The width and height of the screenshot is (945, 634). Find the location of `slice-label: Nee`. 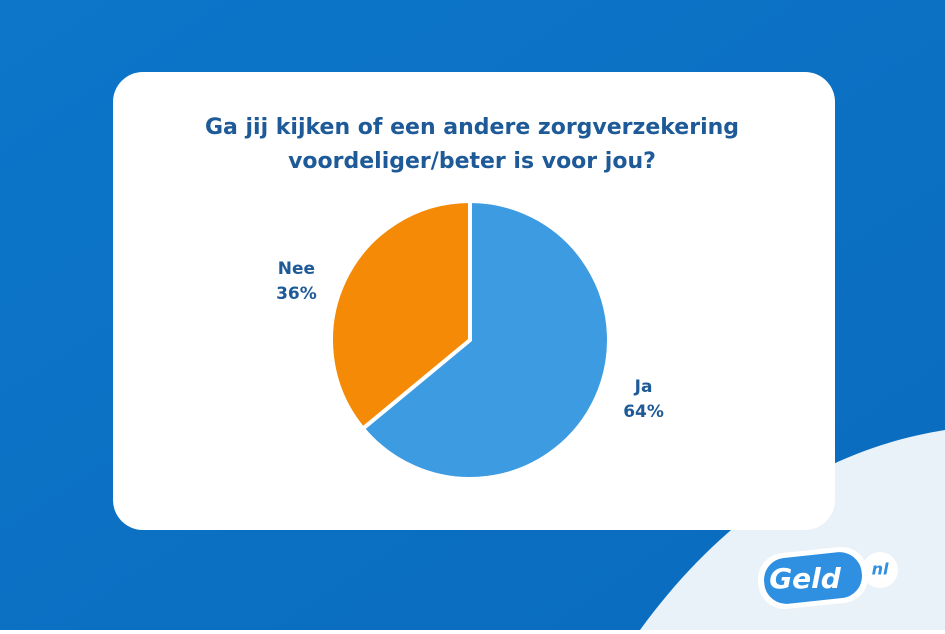

slice-label: Nee is located at coordinates (296, 269).